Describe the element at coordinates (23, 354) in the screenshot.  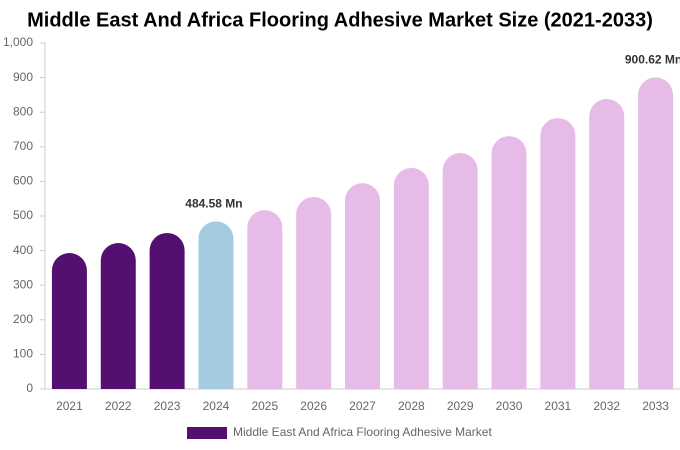
I see `y-tick-label: 100` at that location.